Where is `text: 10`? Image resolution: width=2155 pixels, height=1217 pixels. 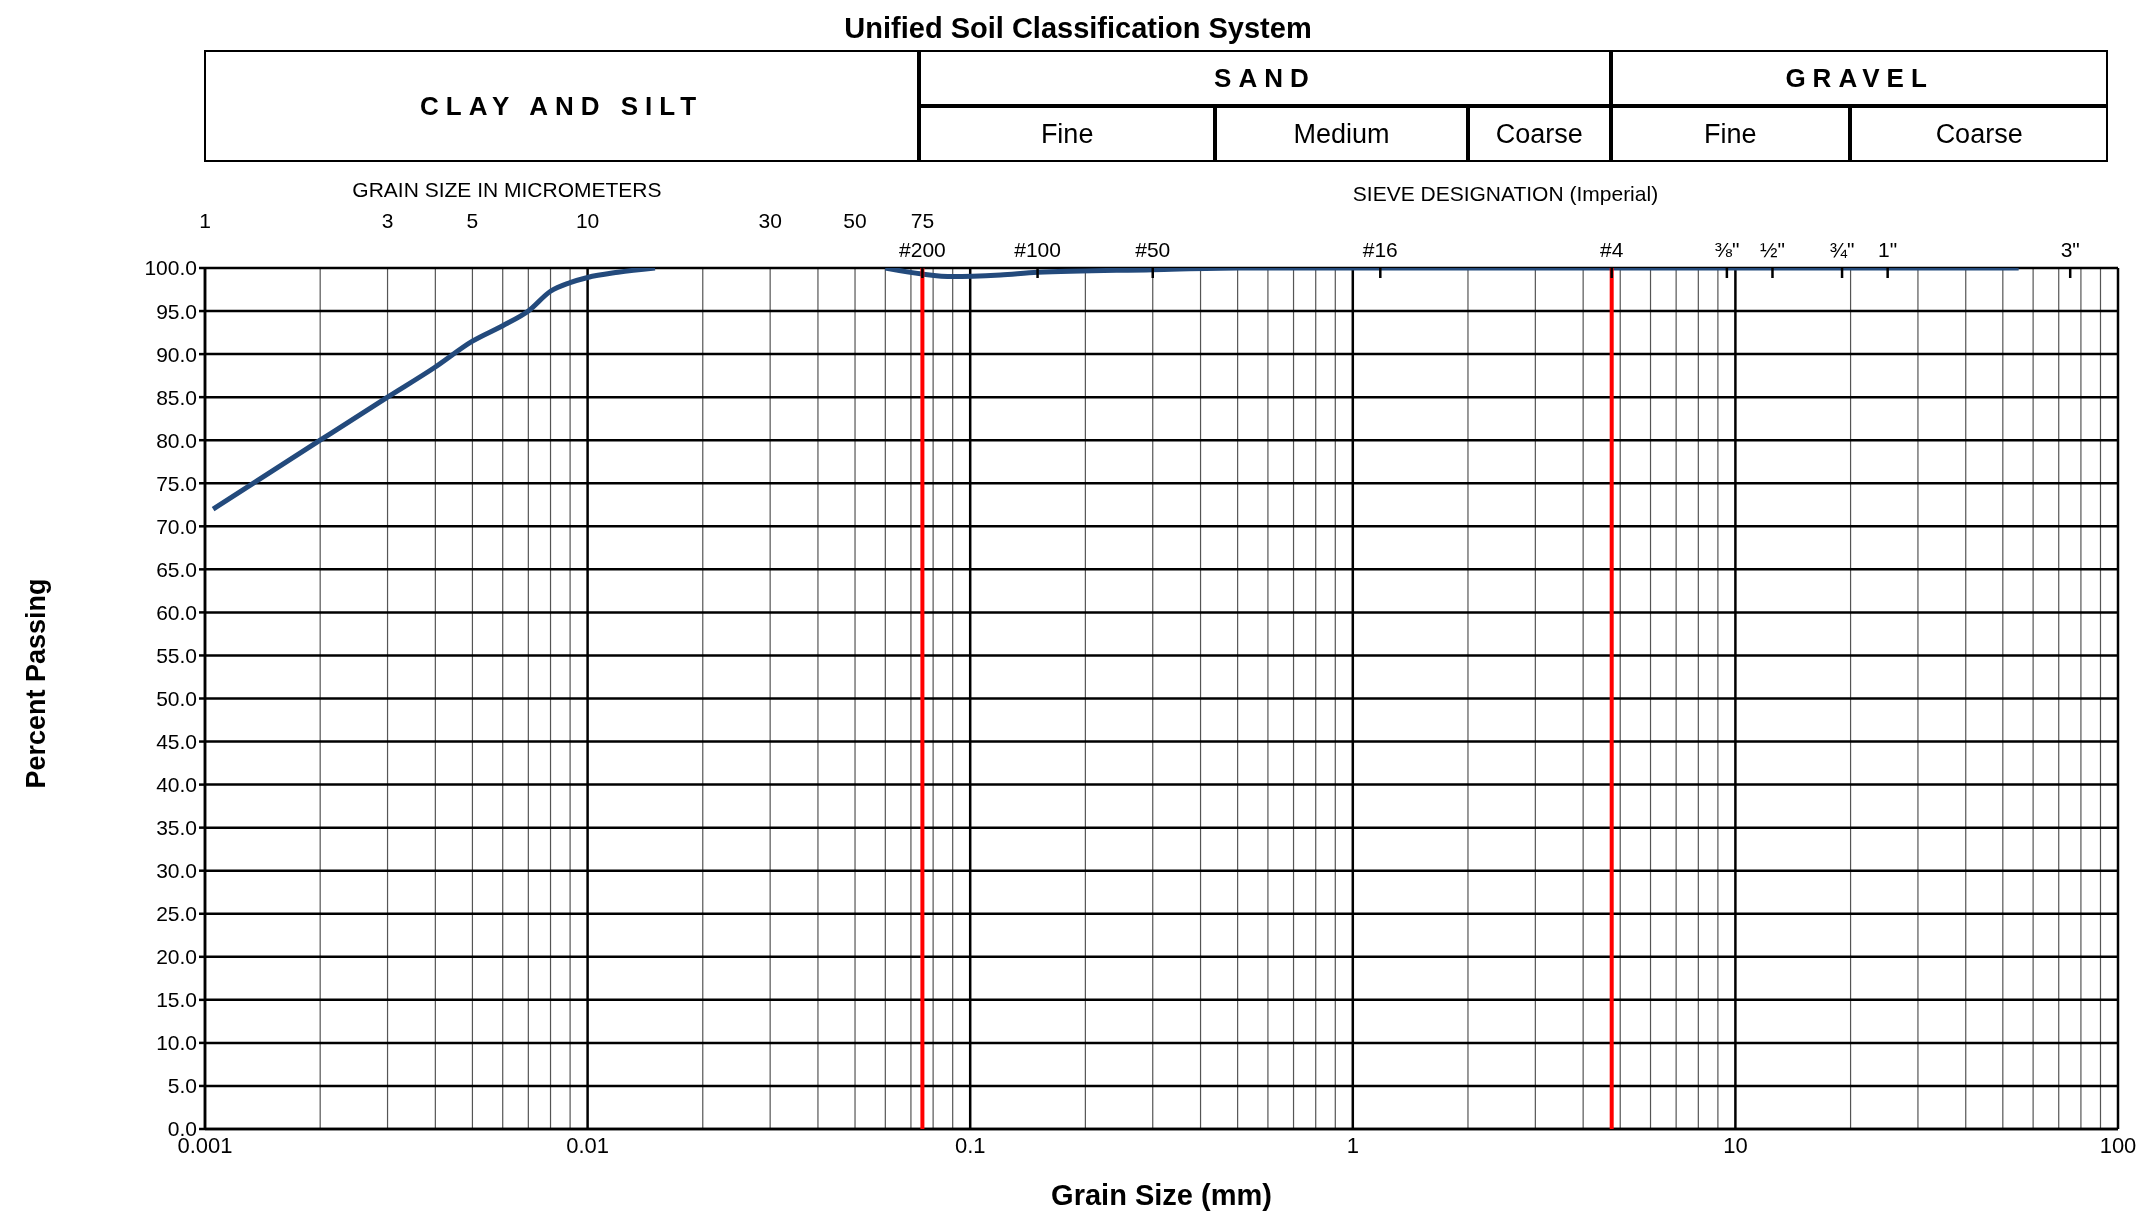 text: 10 is located at coordinates (587, 220).